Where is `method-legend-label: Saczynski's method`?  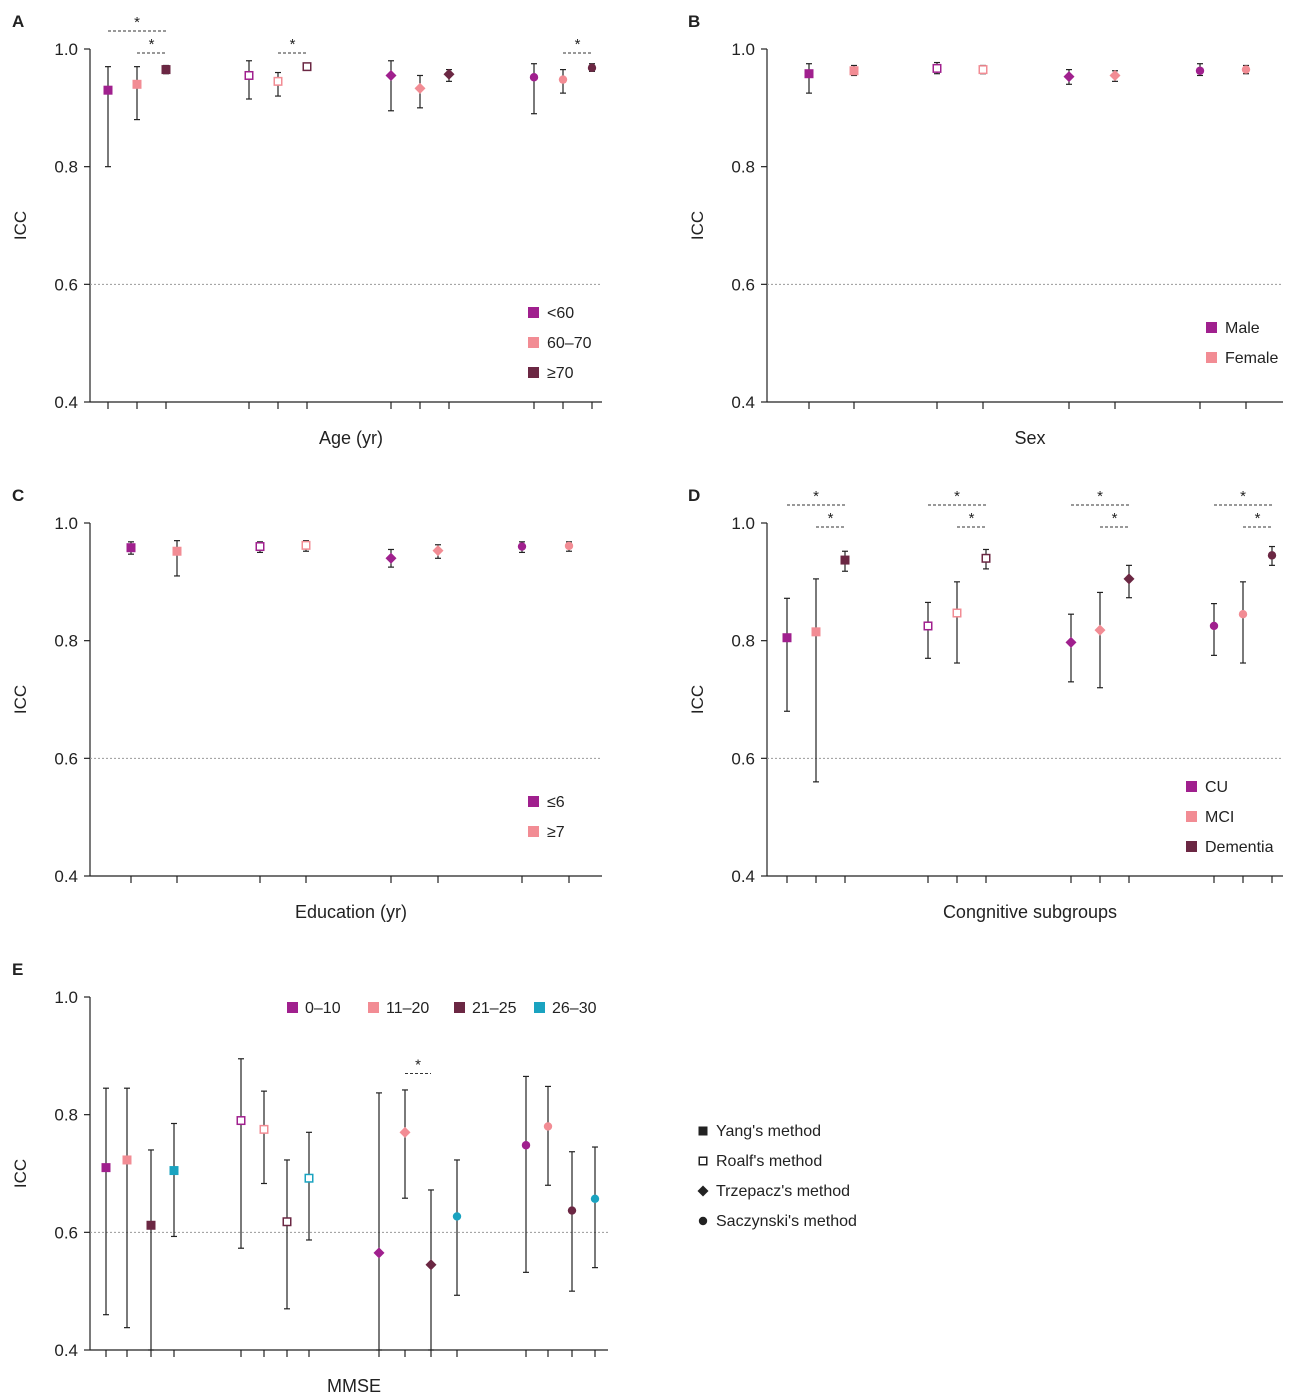 method-legend-label: Saczynski's method is located at coordinates (786, 1221).